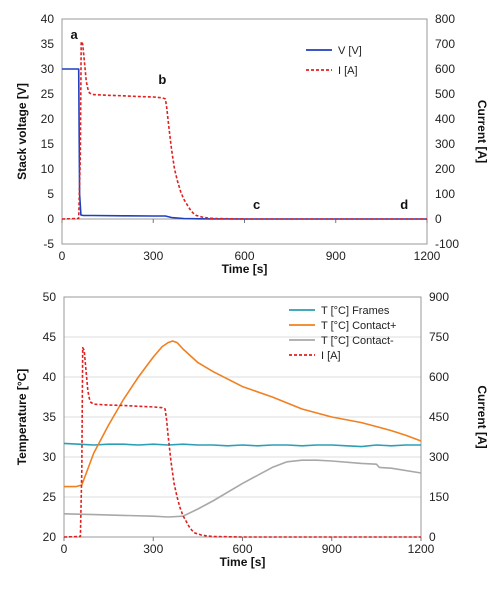 This screenshot has width=499, height=594. I want to click on annotation-0-2: c, so click(256, 204).